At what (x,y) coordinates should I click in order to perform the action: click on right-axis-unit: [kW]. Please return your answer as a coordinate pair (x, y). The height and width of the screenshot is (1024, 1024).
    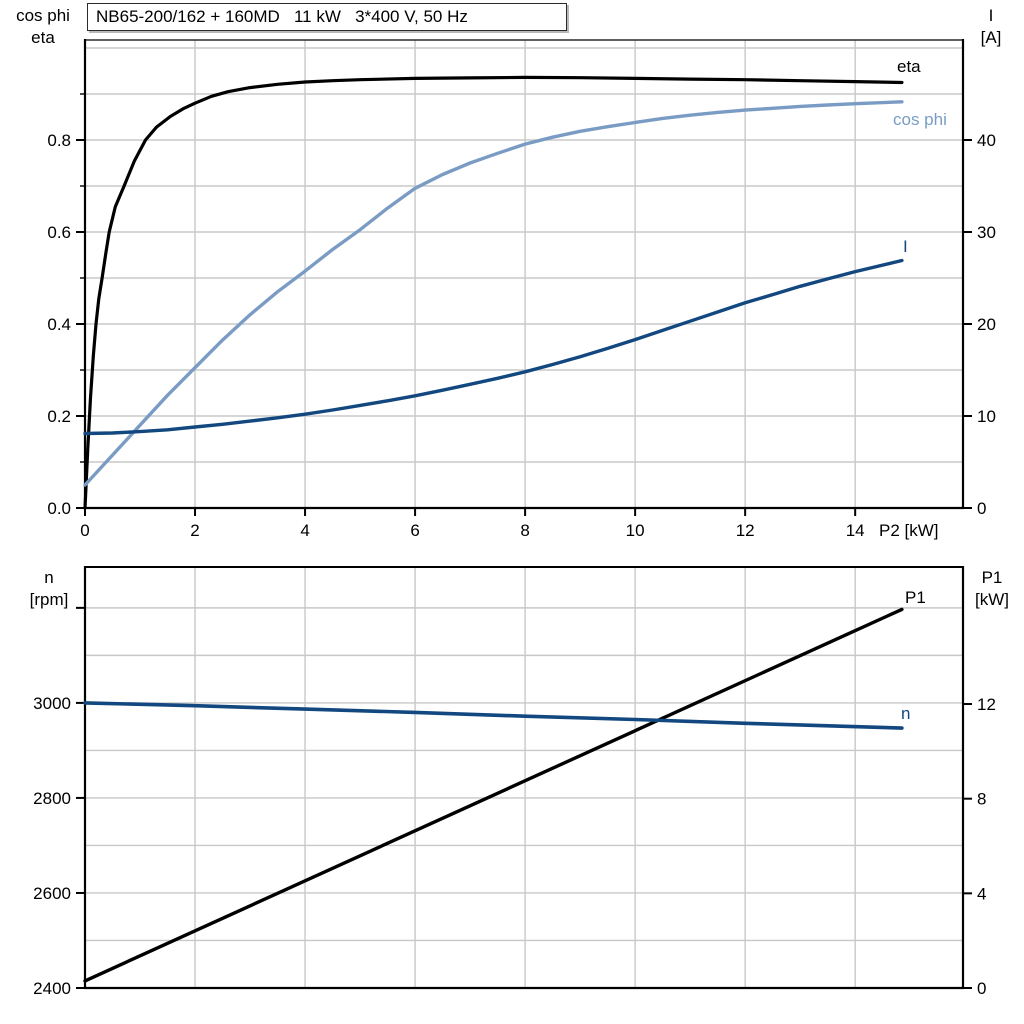
    Looking at the image, I should click on (992, 599).